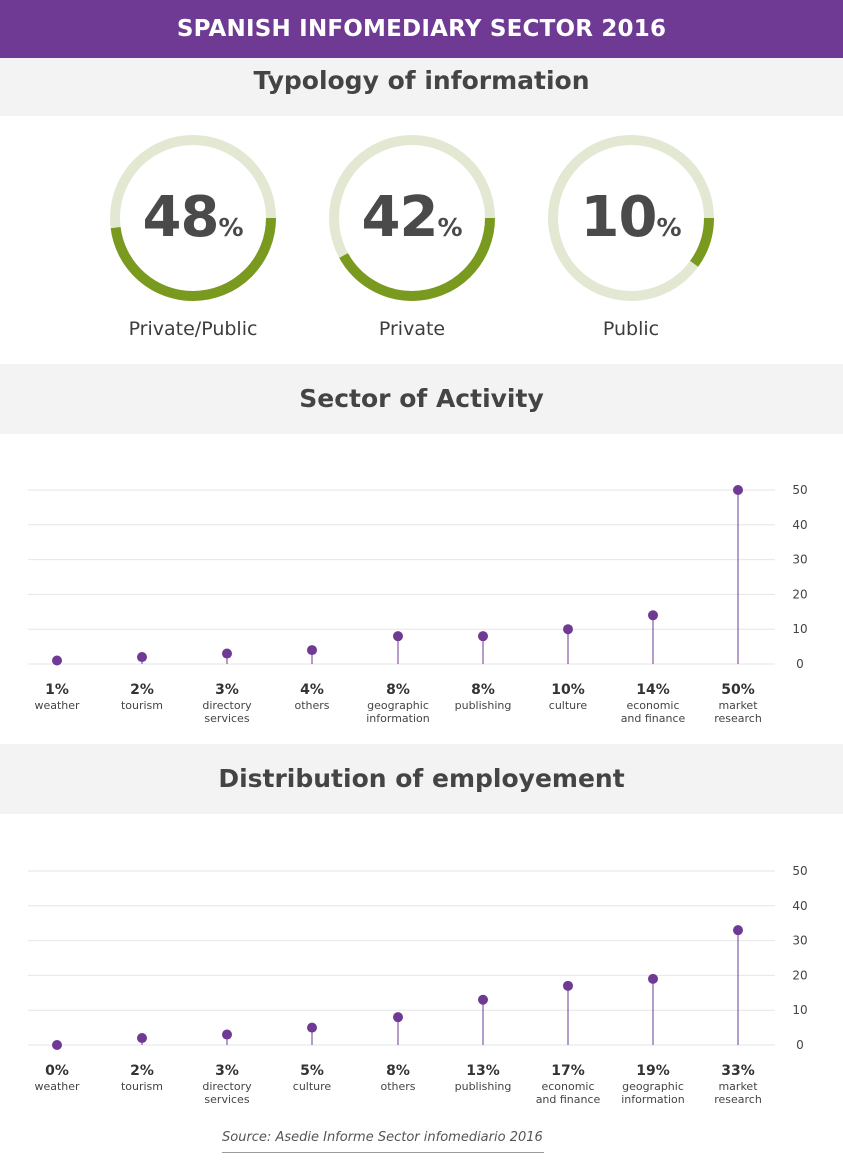 The image size is (843, 1168). I want to click on infographic-title: SPANISH INFOMEDIARY SECTOR 2016, so click(421, 29).